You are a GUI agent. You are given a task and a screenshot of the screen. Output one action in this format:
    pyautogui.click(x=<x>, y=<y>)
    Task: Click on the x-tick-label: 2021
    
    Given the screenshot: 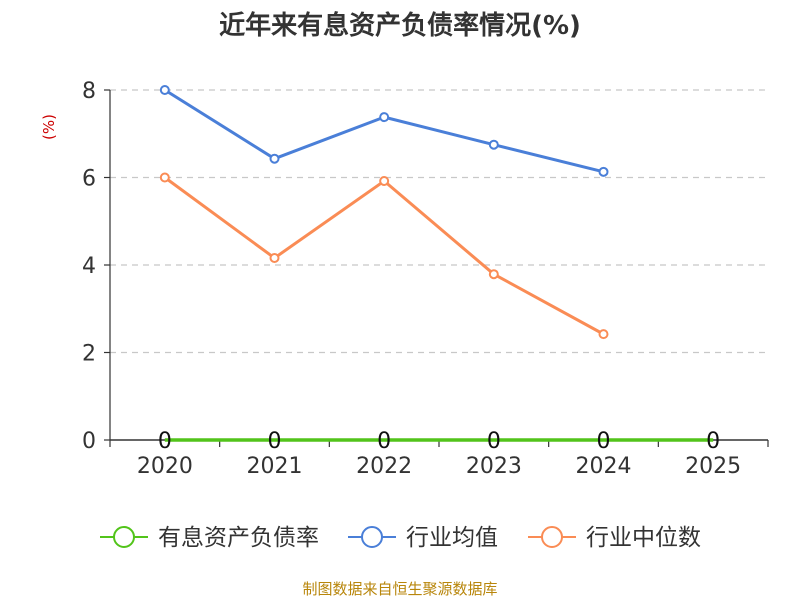 What is the action you would take?
    pyautogui.click(x=275, y=466)
    